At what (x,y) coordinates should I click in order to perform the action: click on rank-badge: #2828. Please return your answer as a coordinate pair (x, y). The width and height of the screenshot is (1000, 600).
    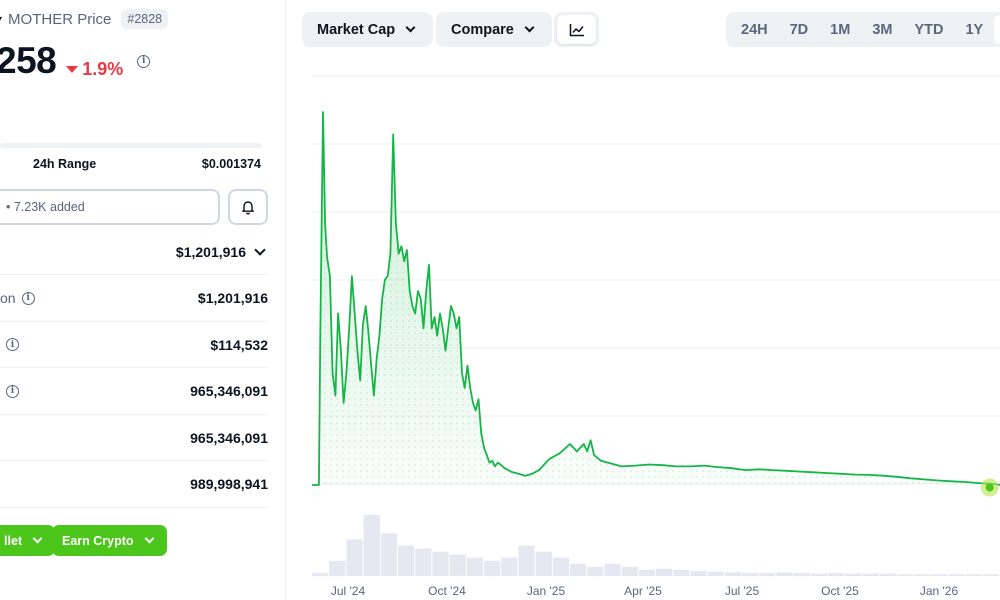
    Looking at the image, I should click on (145, 19).